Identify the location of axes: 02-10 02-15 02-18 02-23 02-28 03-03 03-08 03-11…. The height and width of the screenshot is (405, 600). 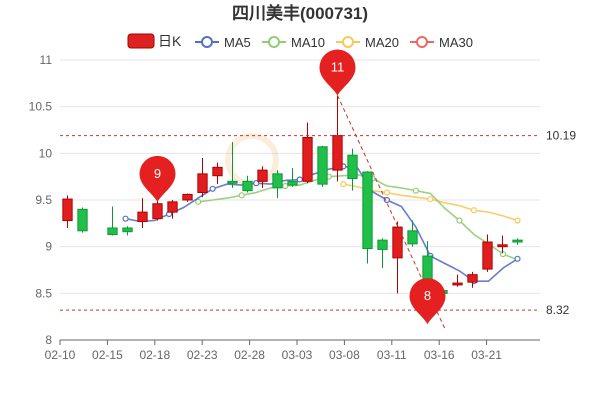
(292, 350).